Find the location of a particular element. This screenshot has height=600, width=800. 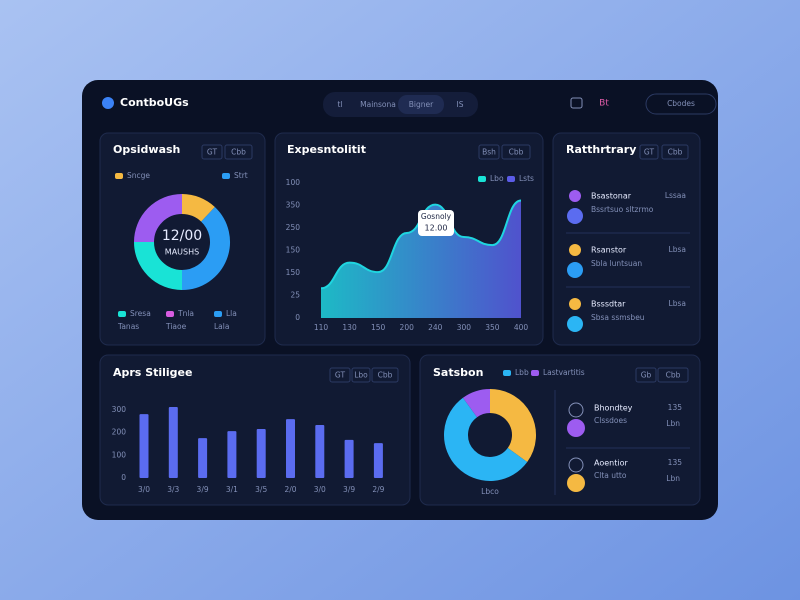

brand: ContboUGs is located at coordinates (154, 102).